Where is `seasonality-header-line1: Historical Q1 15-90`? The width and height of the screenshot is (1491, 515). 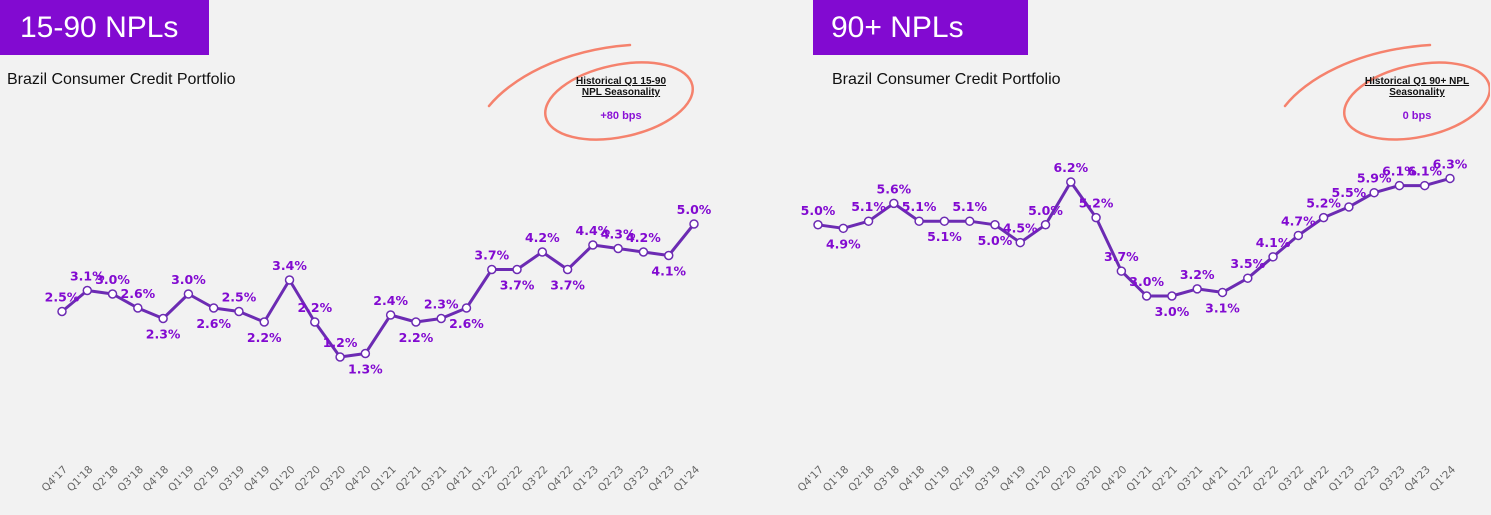 seasonality-header-line1: Historical Q1 15-90 is located at coordinates (621, 81).